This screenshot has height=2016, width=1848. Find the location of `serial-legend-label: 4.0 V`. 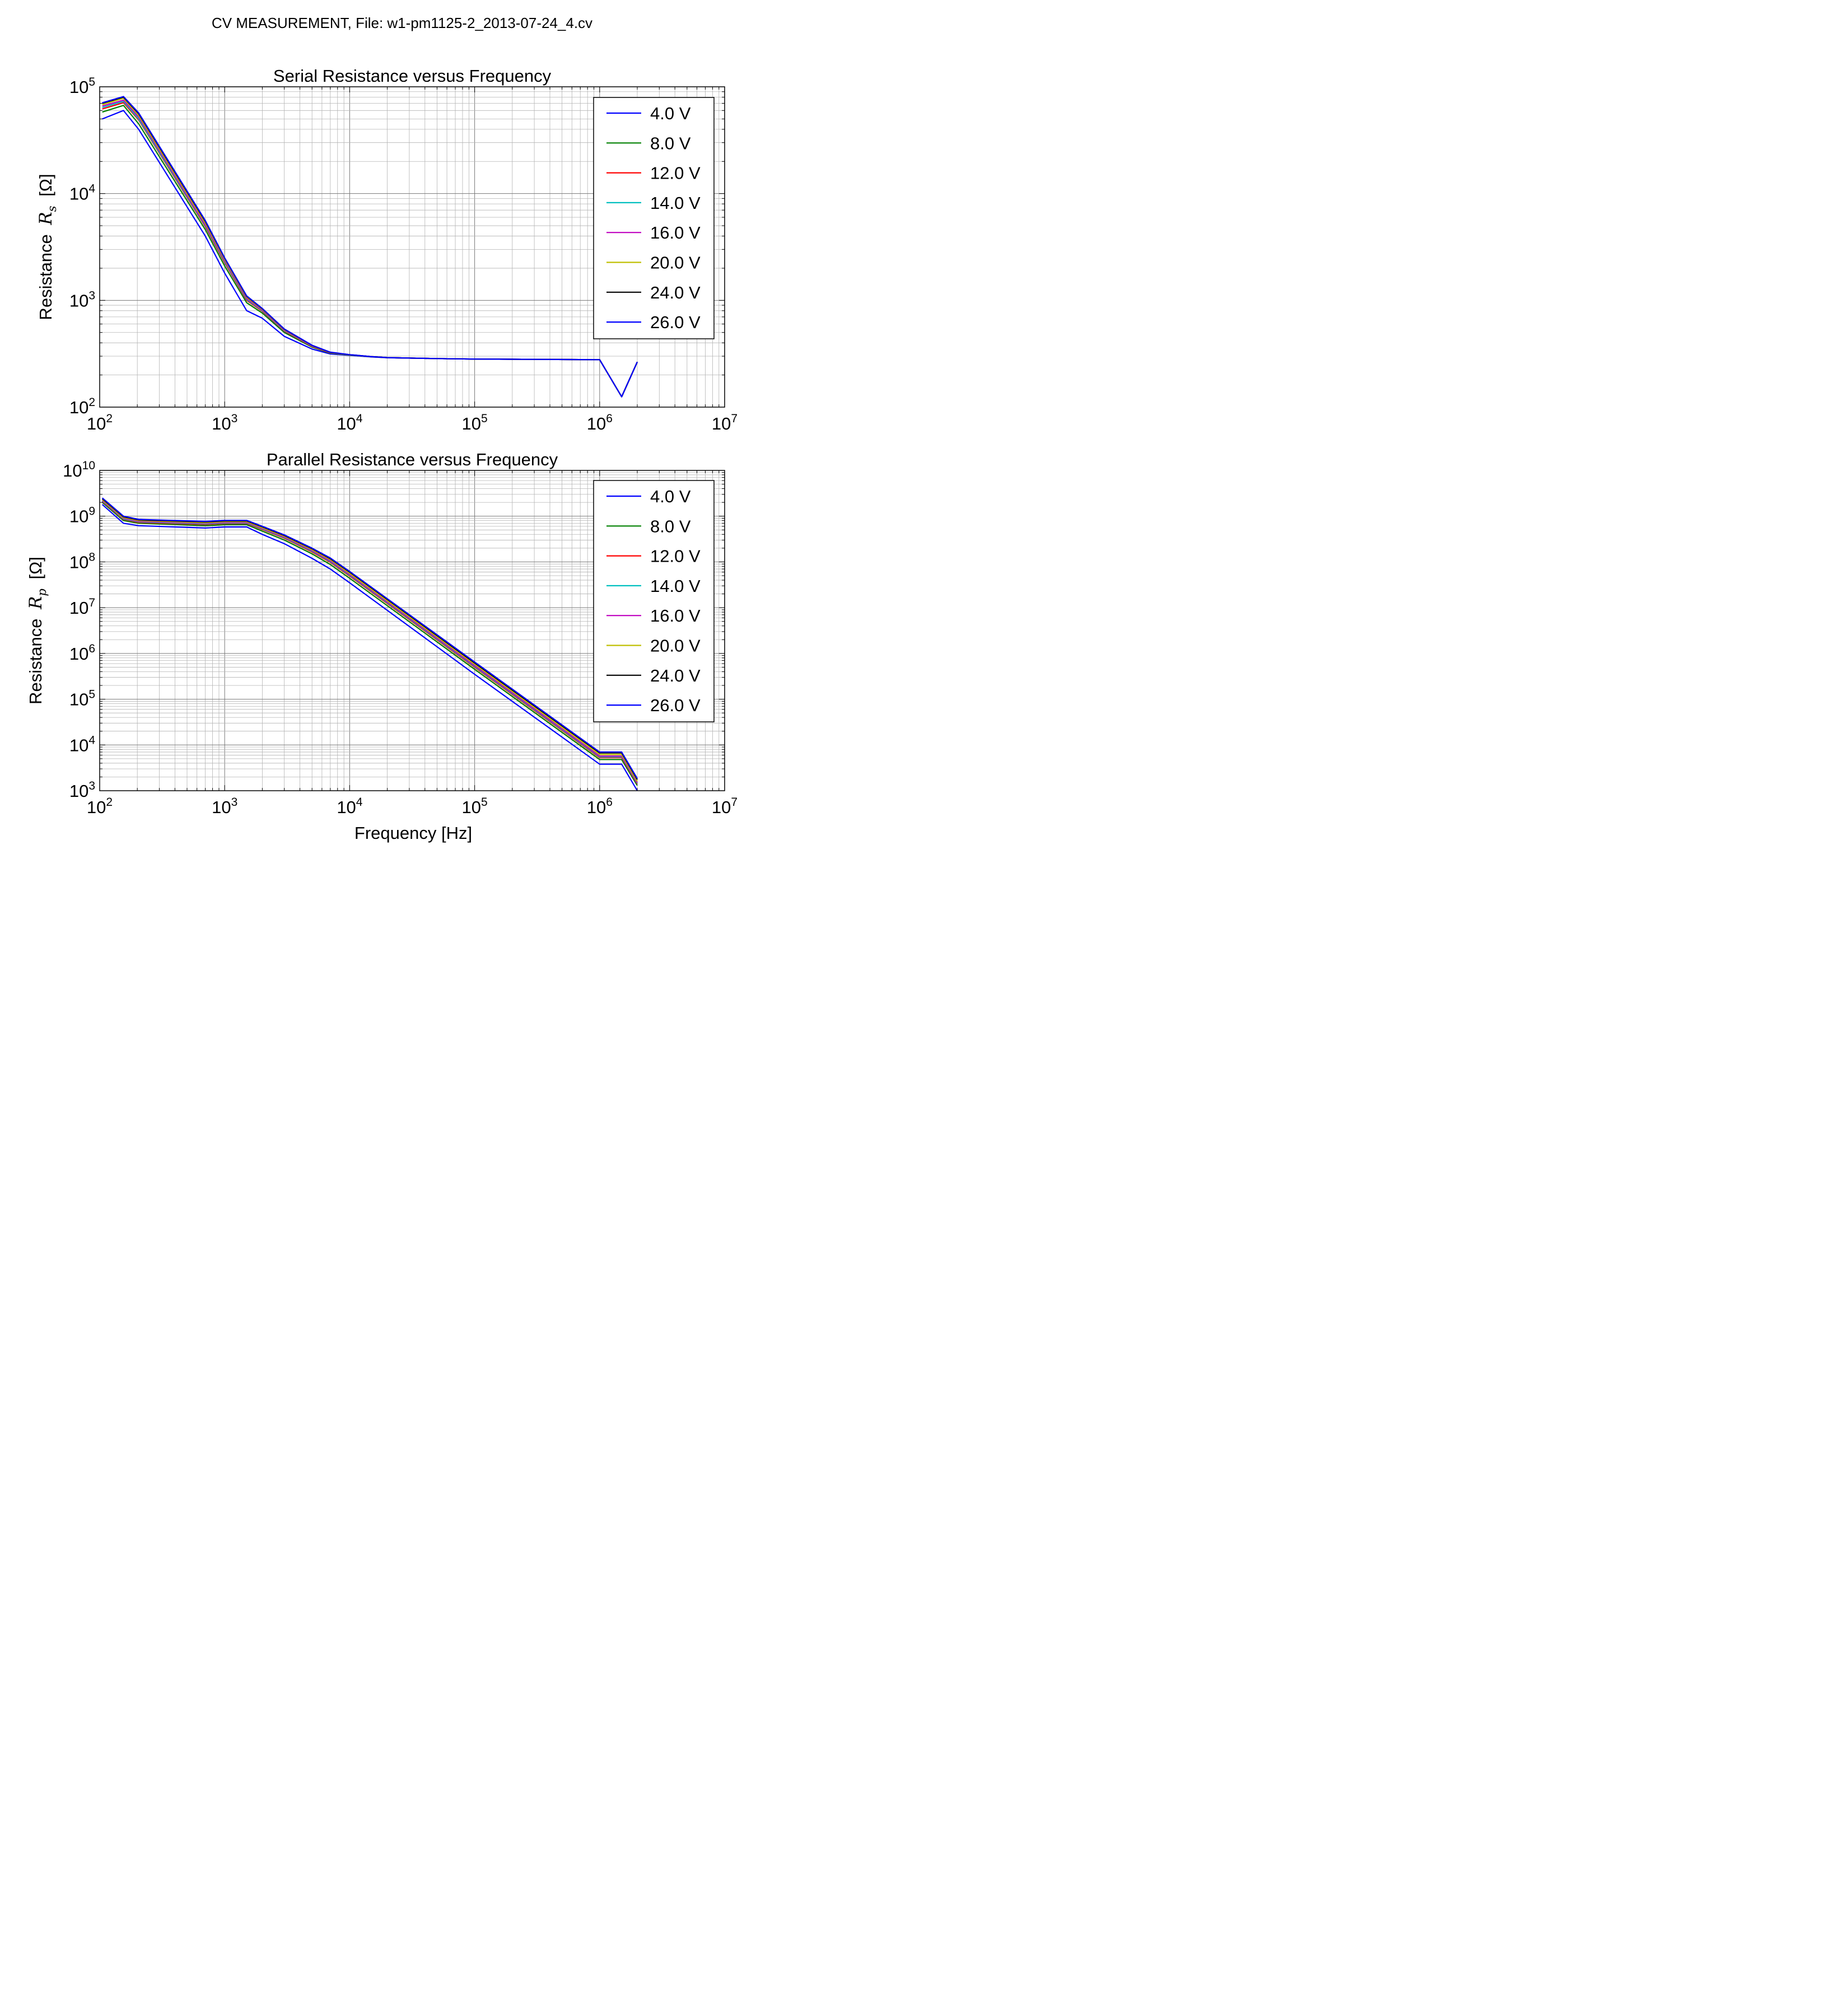

serial-legend-label: 4.0 V is located at coordinates (671, 114).